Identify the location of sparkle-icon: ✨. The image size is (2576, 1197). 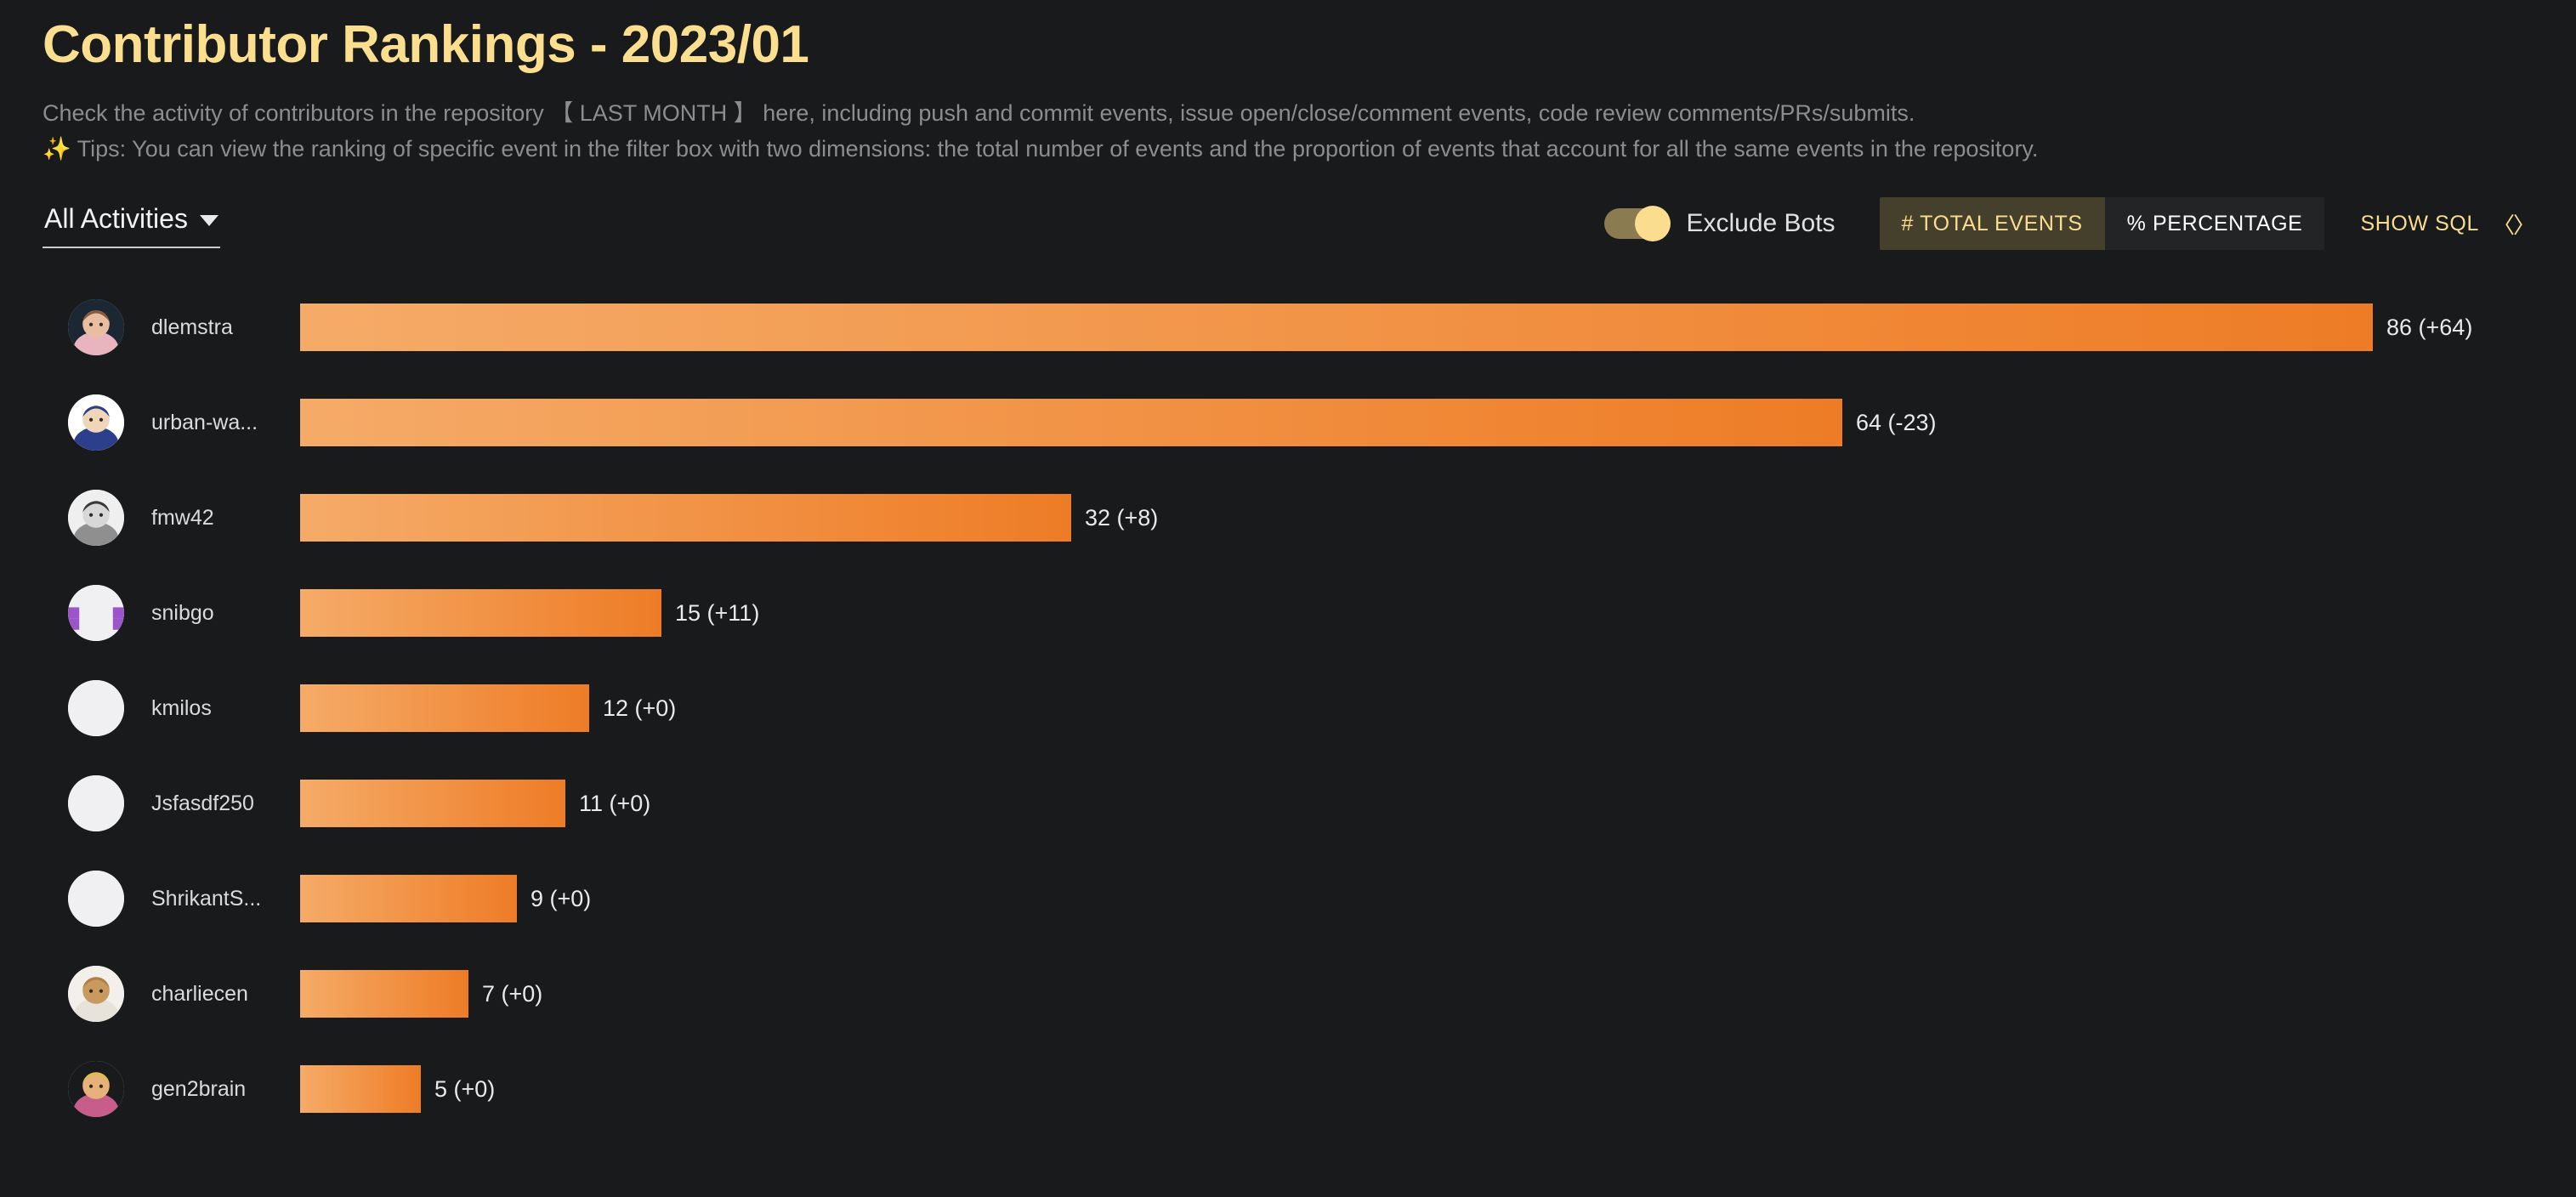
(57, 149).